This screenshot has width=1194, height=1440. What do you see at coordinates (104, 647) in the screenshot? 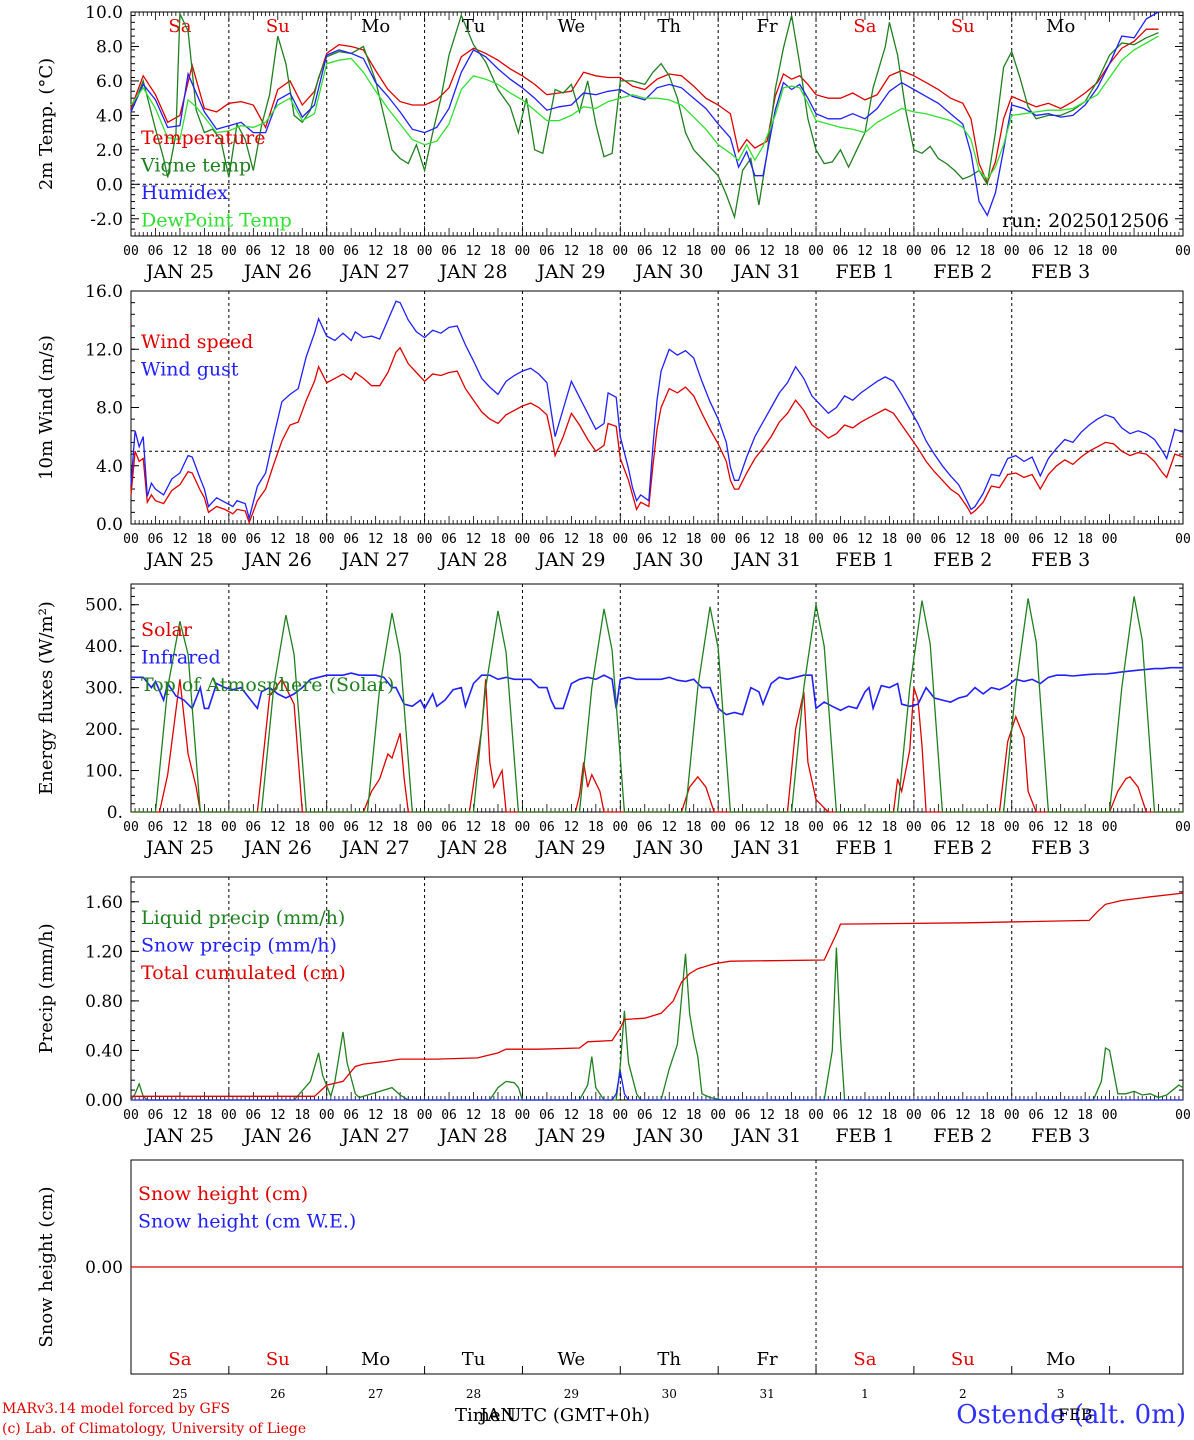
I see `y-tick-label: 400.` at bounding box center [104, 647].